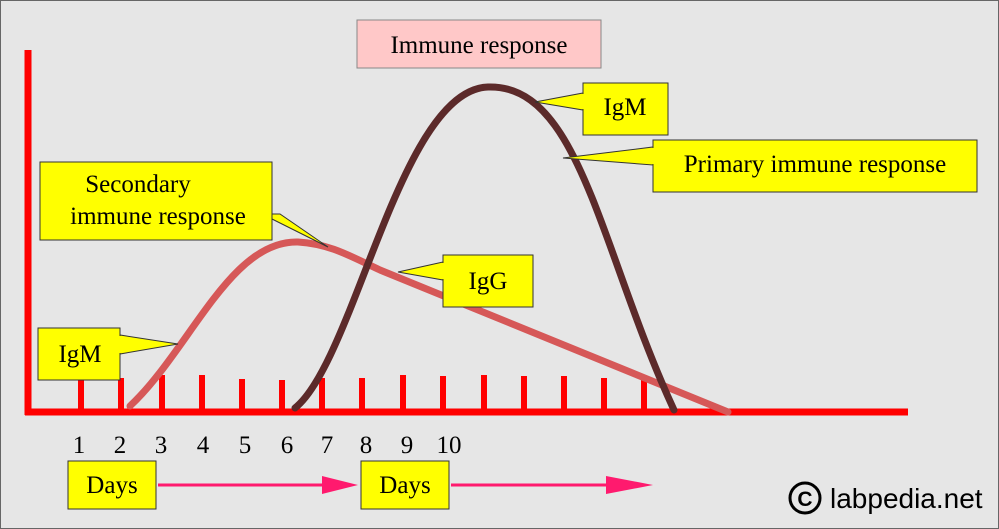  What do you see at coordinates (158, 216) in the screenshot?
I see `callout-secondary-line2: immune response` at bounding box center [158, 216].